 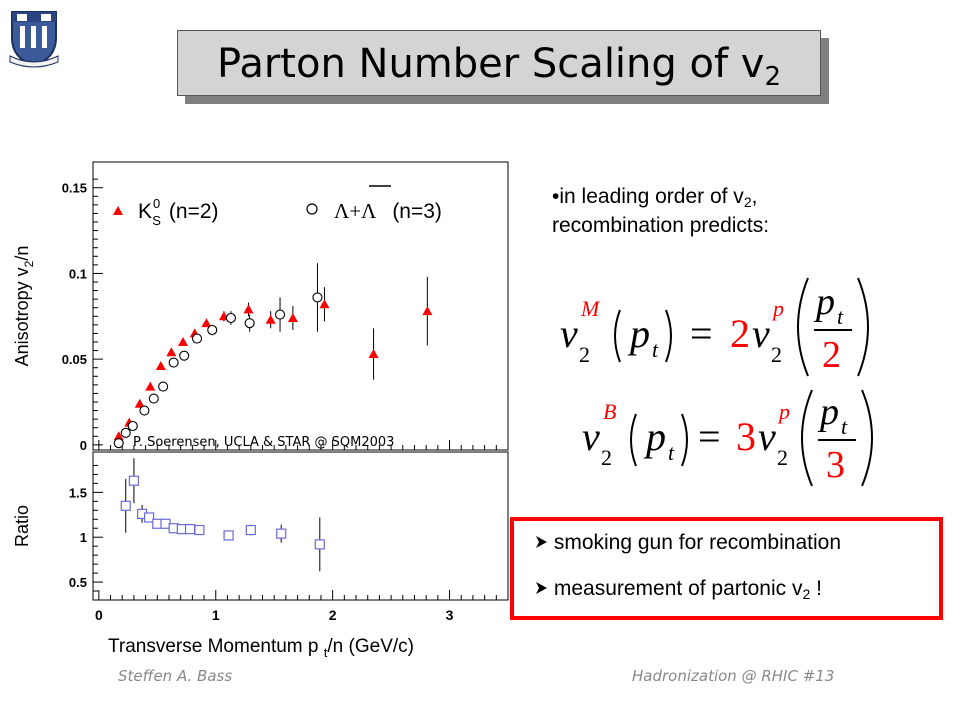 I want to click on figure-credit: P. Soerensen, UCLA & STAR @ SQM2003, so click(x=263, y=442).